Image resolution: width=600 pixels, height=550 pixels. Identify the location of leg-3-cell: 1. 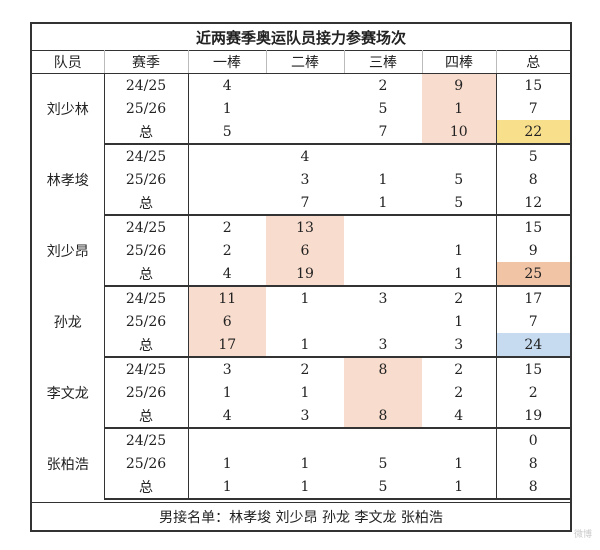
(383, 203).